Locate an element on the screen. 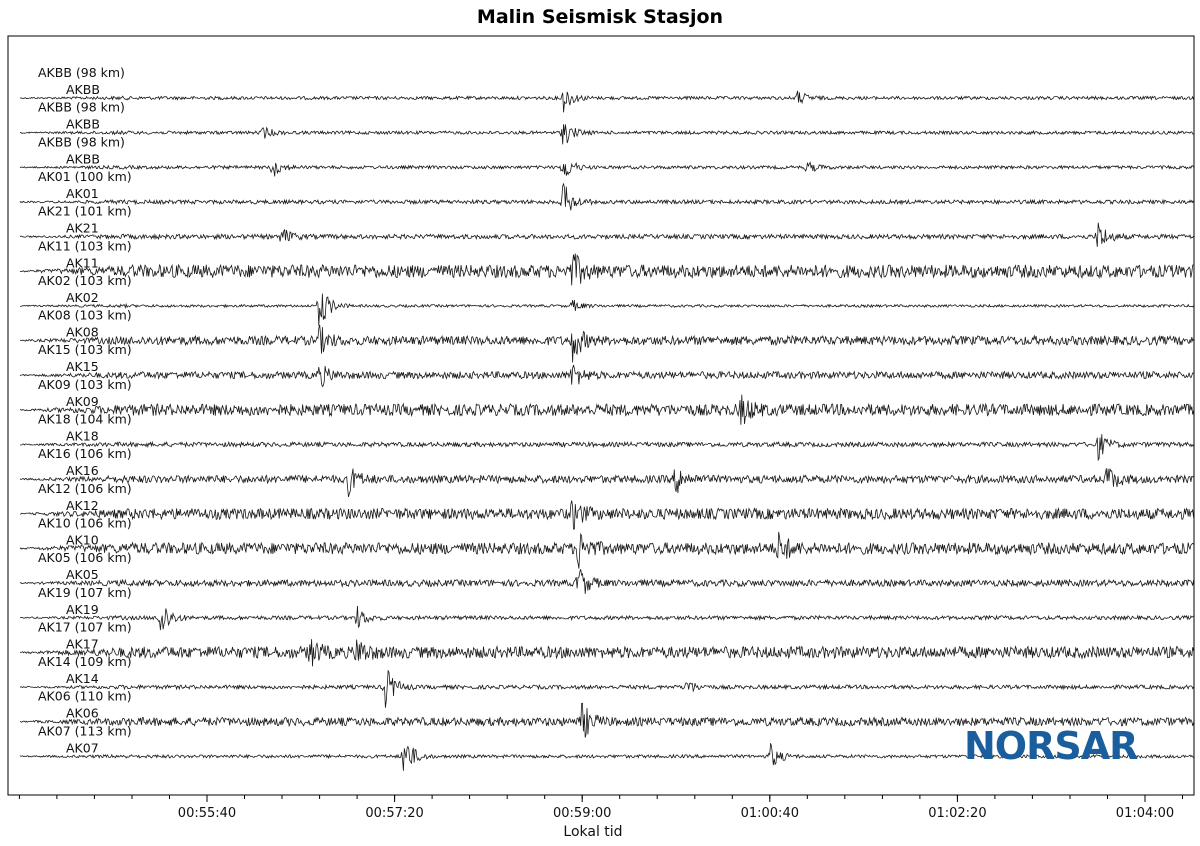 The image size is (1200, 846). trace-station-name: AK08 is located at coordinates (82, 332).